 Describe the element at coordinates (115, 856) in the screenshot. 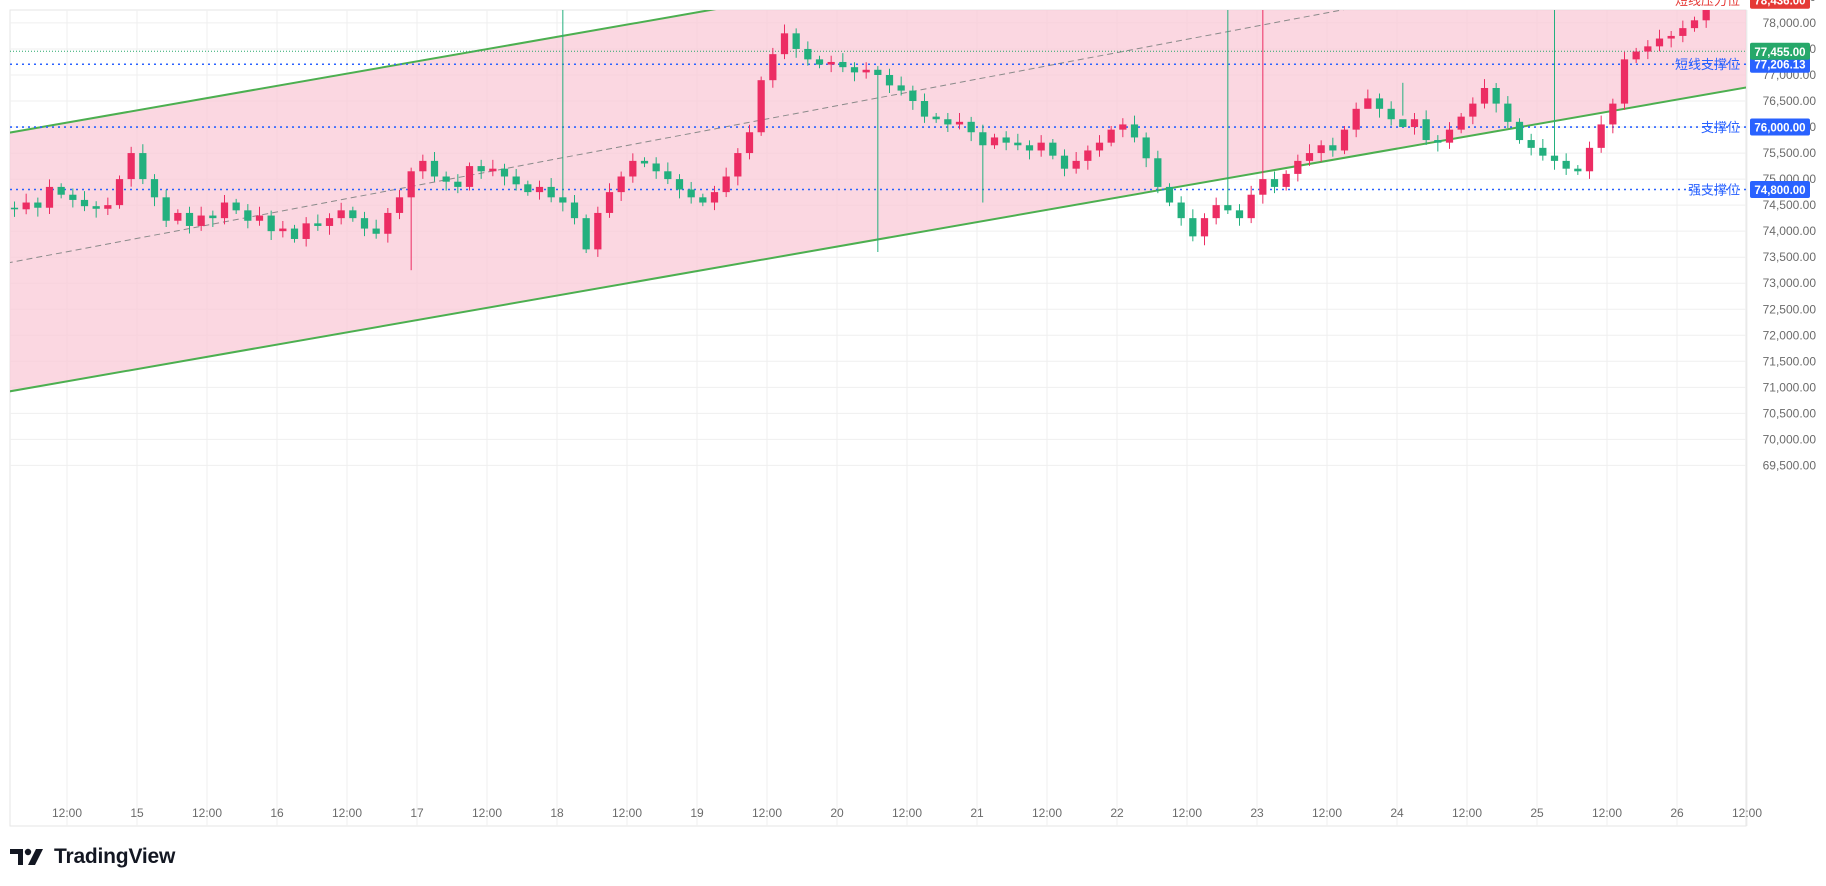

I see `brand-name: TradingView` at that location.